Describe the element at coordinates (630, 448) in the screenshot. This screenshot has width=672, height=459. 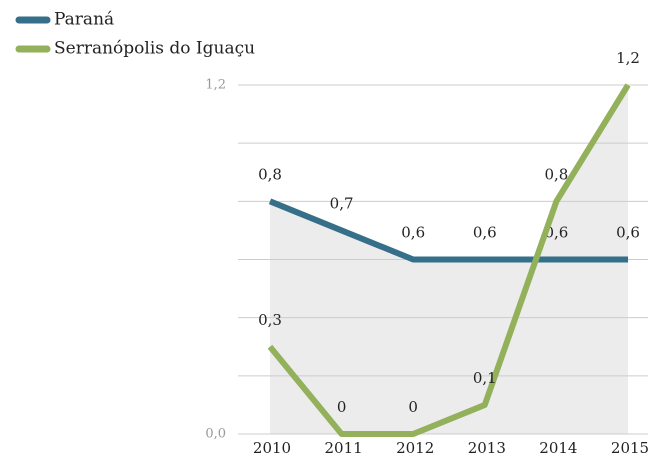
I see `x-tick-label: 2015` at that location.